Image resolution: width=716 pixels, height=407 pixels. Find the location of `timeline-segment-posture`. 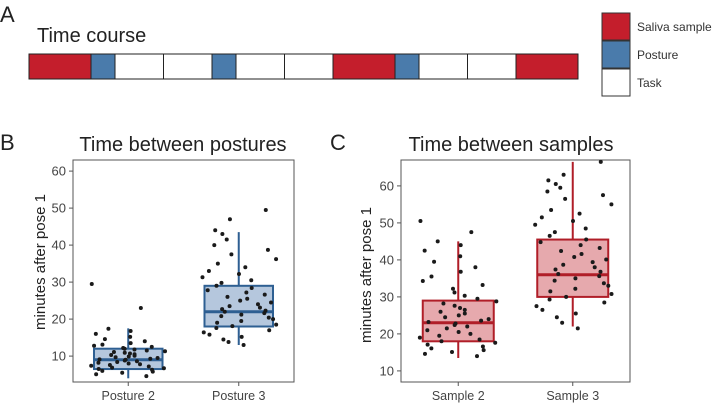

timeline-segment-posture is located at coordinates (224, 66).